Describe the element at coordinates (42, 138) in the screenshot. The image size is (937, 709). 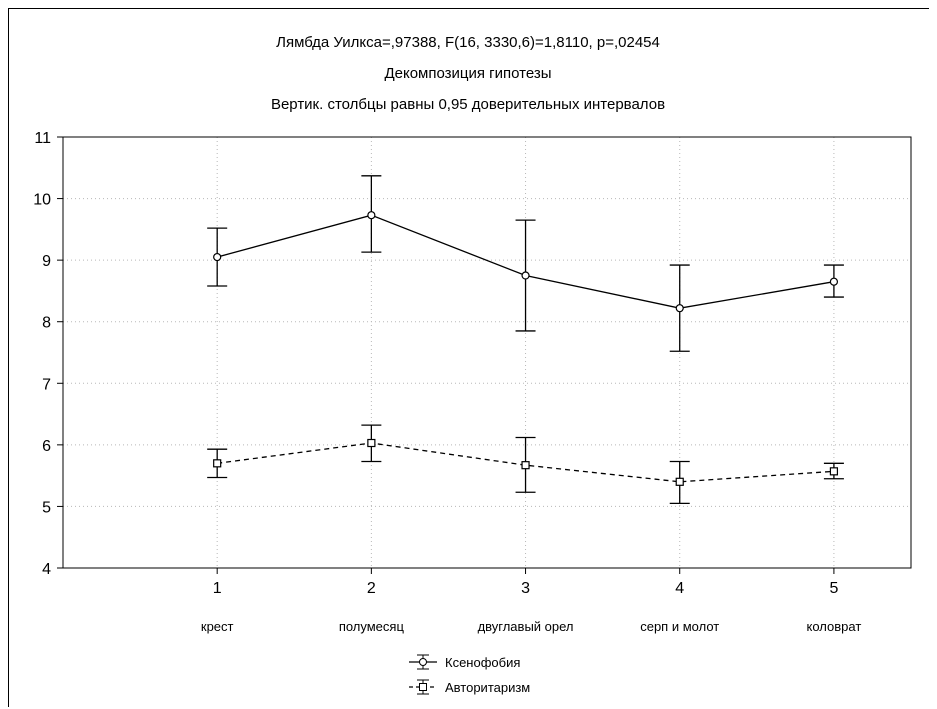
I see `y-tick-label: 11` at that location.